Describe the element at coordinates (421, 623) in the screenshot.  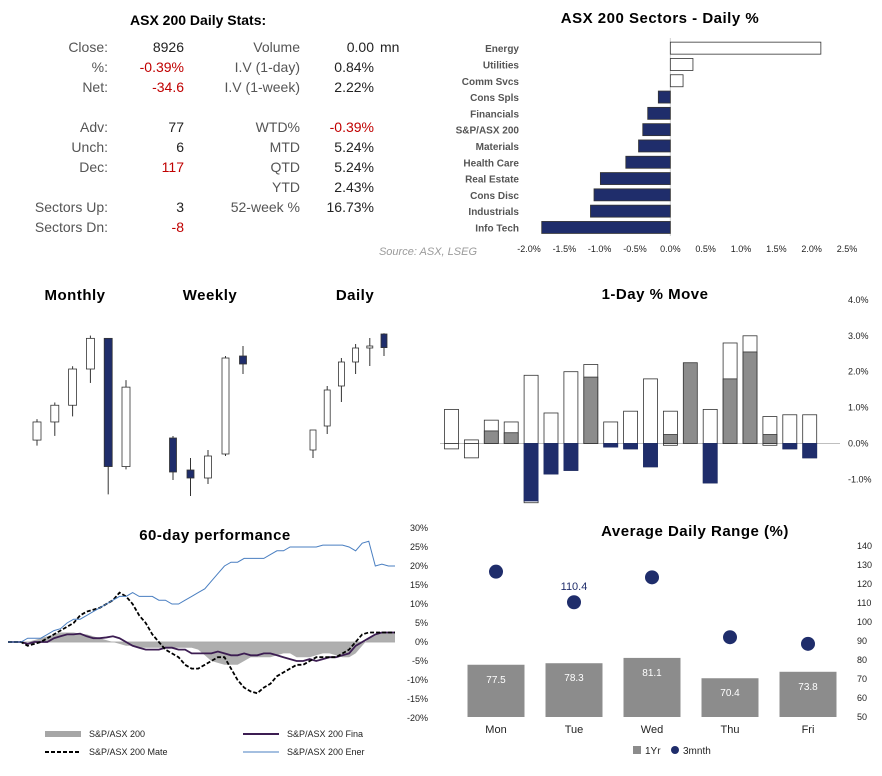
I see `perf-y-tick: 5%` at that location.